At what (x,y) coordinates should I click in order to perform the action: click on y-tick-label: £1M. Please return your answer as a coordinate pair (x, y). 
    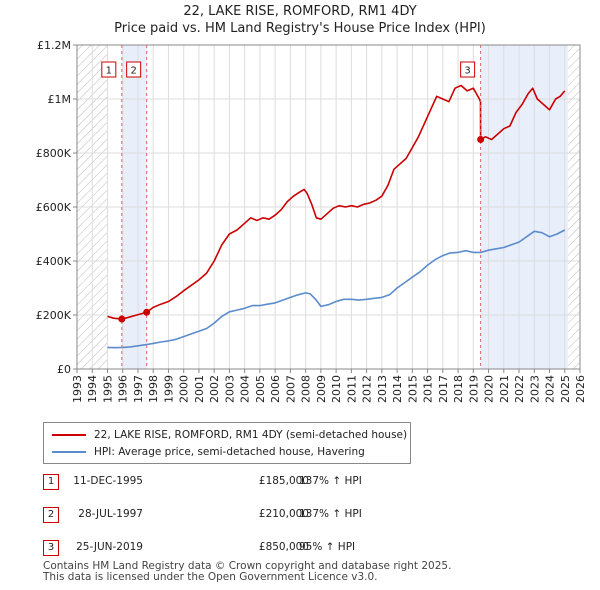
    Looking at the image, I should click on (60, 99).